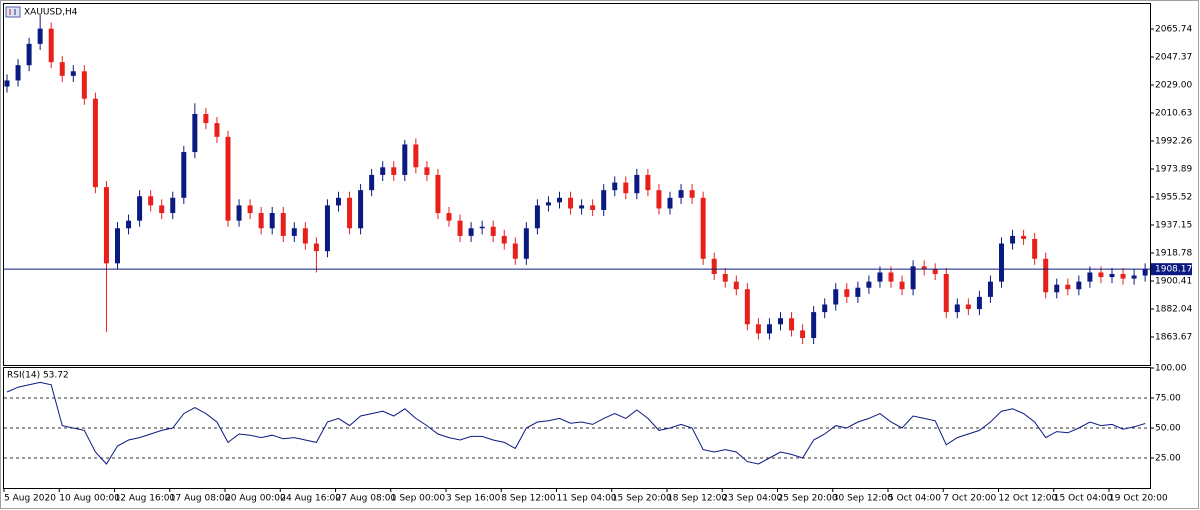 The width and height of the screenshot is (1200, 510). Describe the element at coordinates (1173, 338) in the screenshot. I see `y-tick-label: 1863.67` at that location.